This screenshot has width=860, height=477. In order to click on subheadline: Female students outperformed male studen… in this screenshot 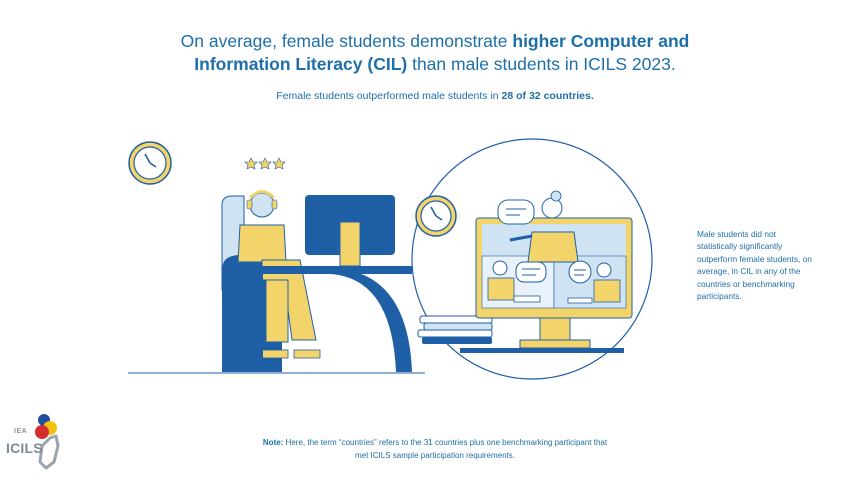, I will do `click(430, 96)`.